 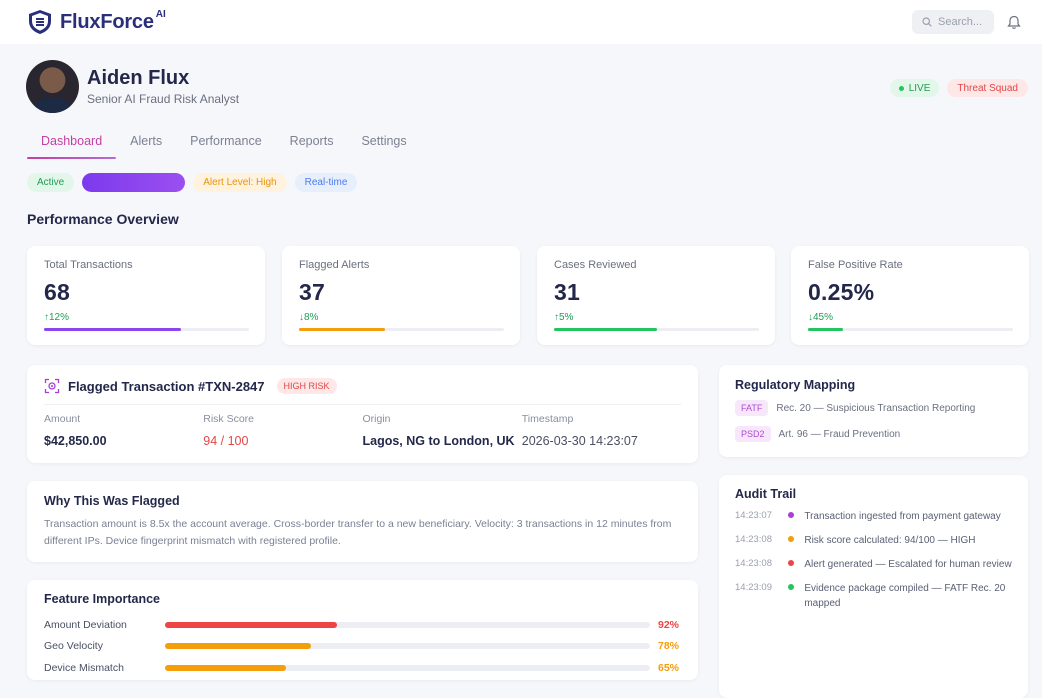 What do you see at coordinates (62, 419) in the screenshot?
I see `field-label: Amount` at bounding box center [62, 419].